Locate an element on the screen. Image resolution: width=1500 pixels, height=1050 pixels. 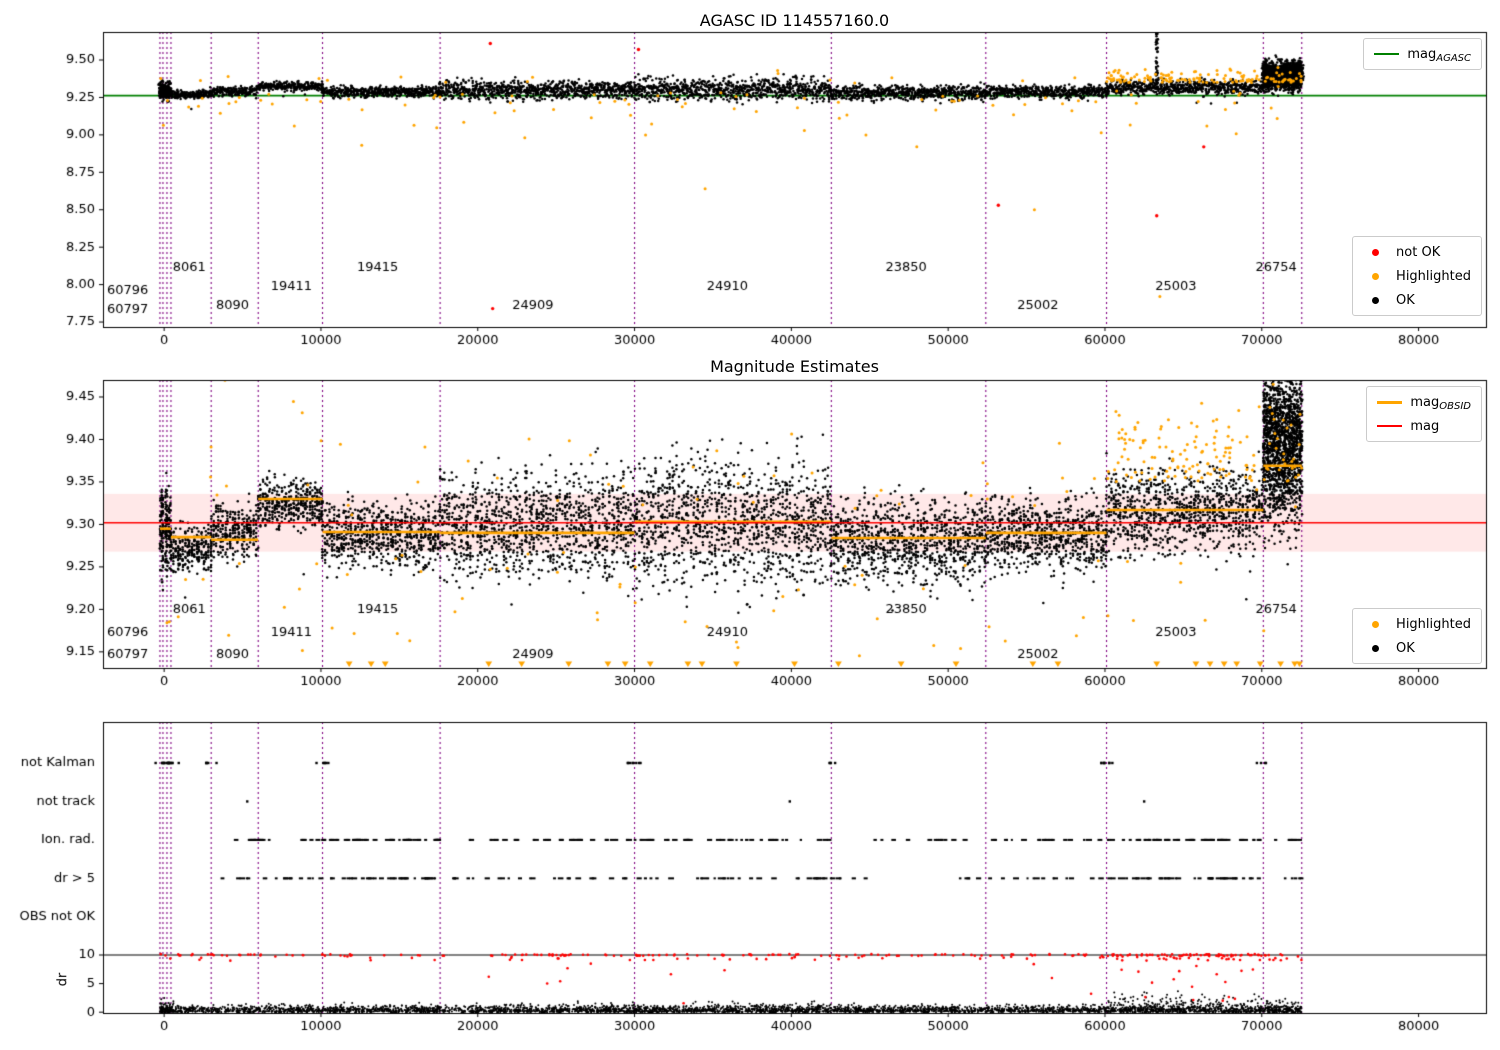
mag-label: mag is located at coordinates (1425, 426).